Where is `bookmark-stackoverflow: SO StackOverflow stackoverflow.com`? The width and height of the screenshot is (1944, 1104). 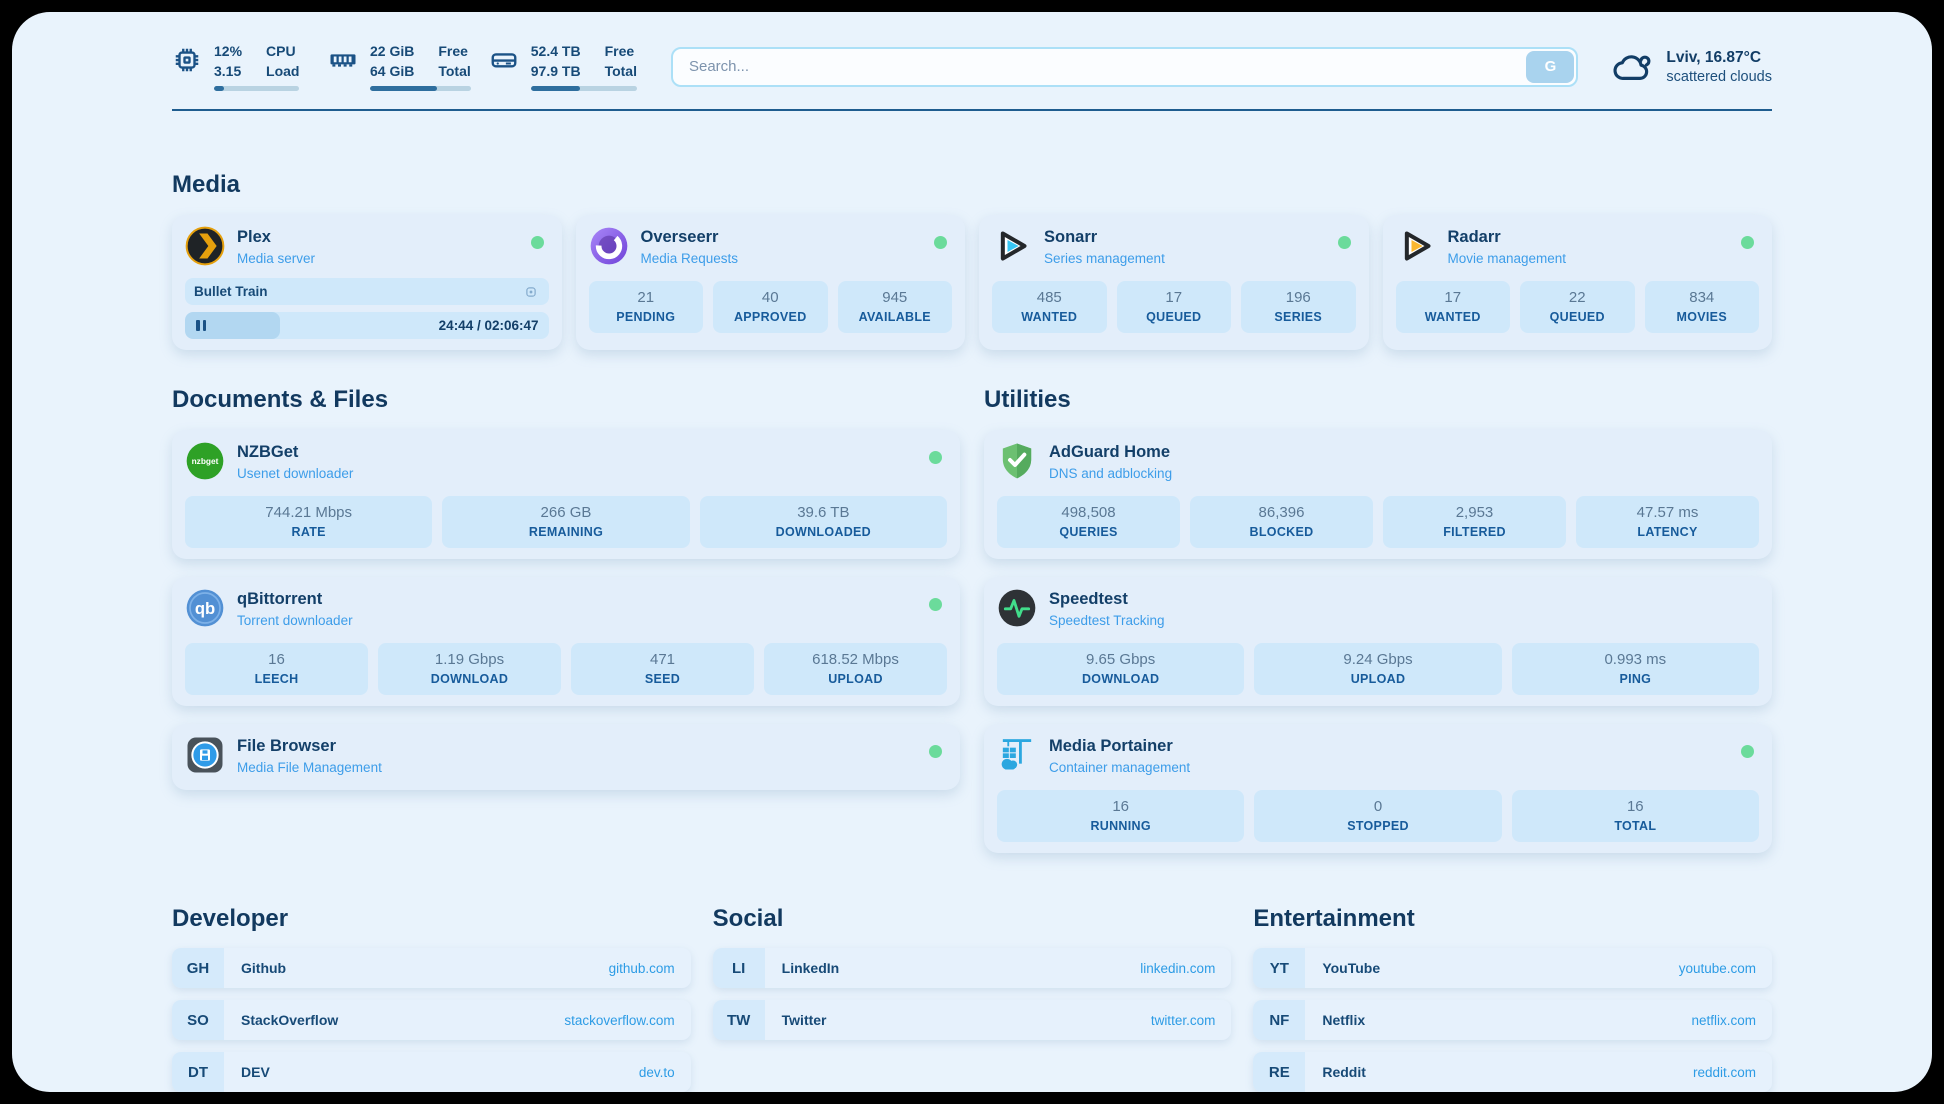 bookmark-stackoverflow: SO StackOverflow stackoverflow.com is located at coordinates (431, 1020).